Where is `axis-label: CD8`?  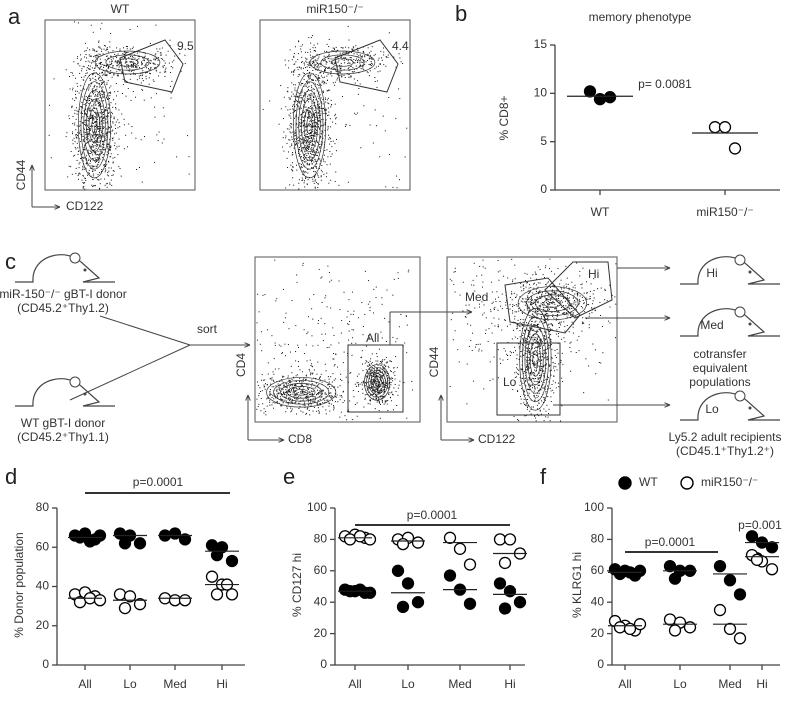 axis-label: CD8 is located at coordinates (300, 439).